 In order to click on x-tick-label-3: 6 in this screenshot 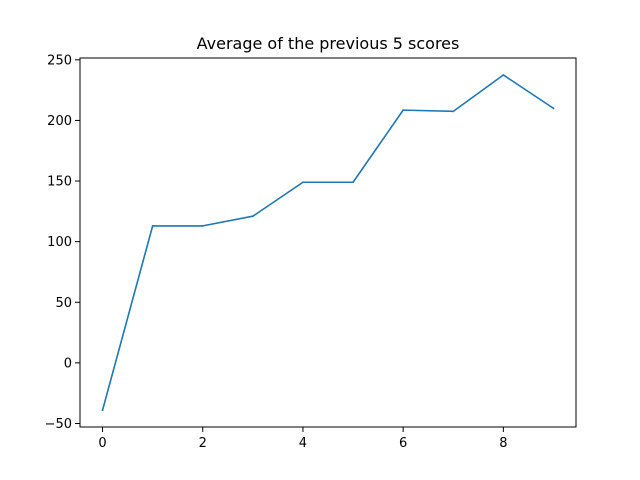, I will do `click(403, 443)`.